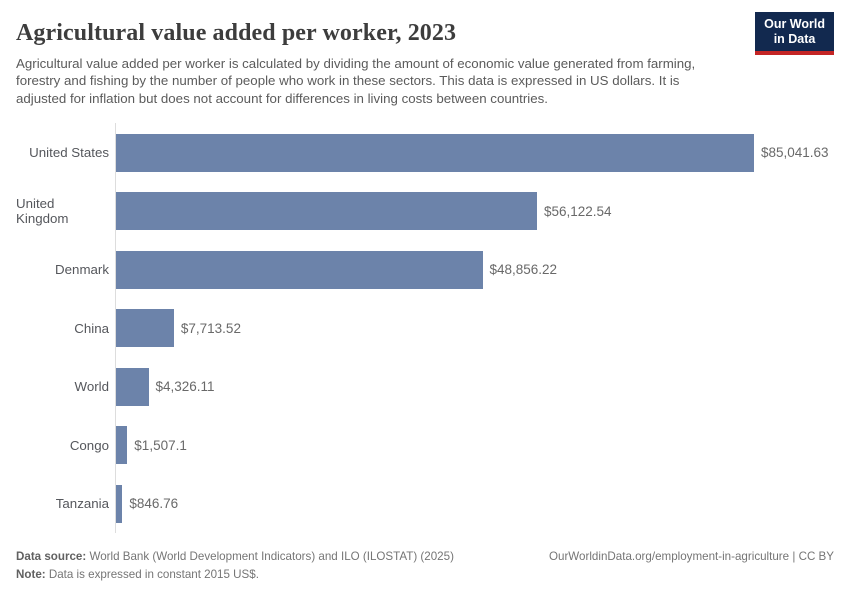  I want to click on value-label: $85,041.63, so click(795, 152).